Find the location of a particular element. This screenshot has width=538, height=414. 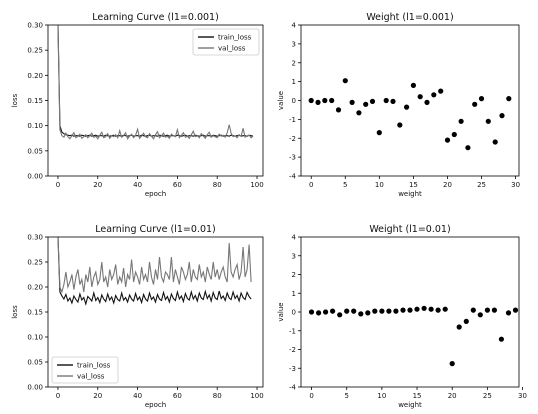

x-tick-label: 15 is located at coordinates (417, 396).